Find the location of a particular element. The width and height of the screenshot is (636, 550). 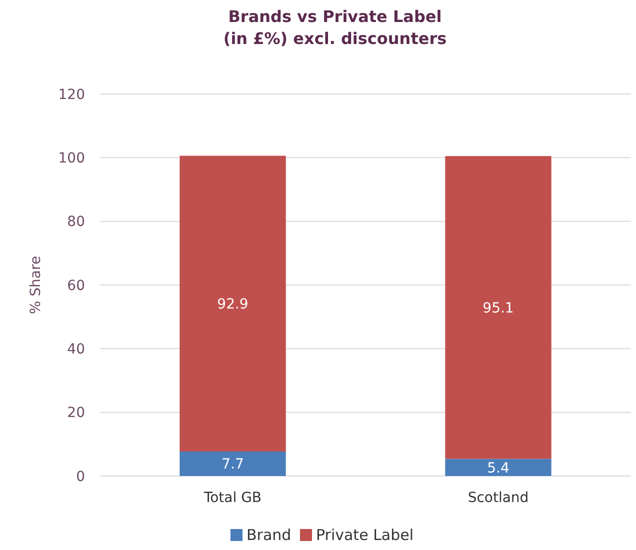

data-label: 92.9 is located at coordinates (232, 304).